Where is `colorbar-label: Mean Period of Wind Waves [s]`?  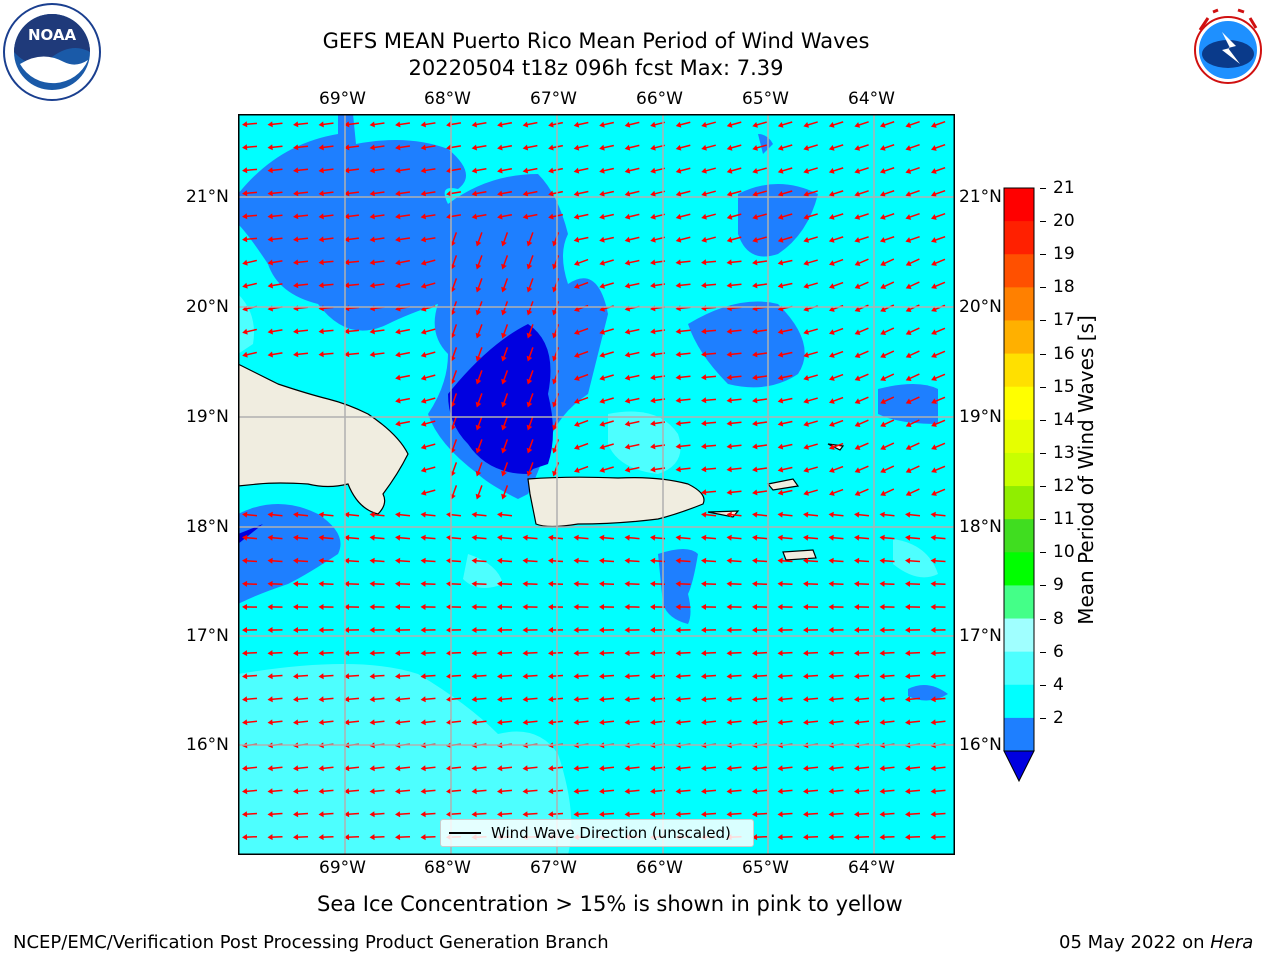
colorbar-label: Mean Period of Wind Waves [s] is located at coordinates (1086, 470).